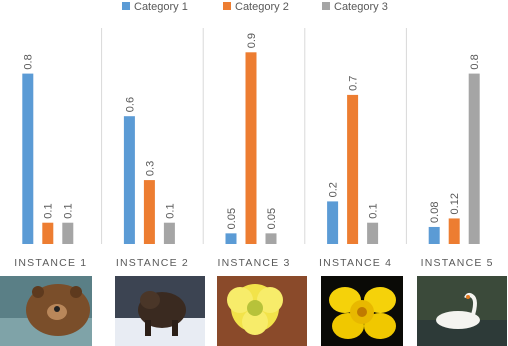  What do you see at coordinates (262, 7) in the screenshot?
I see `legend-label: Category 2` at bounding box center [262, 7].